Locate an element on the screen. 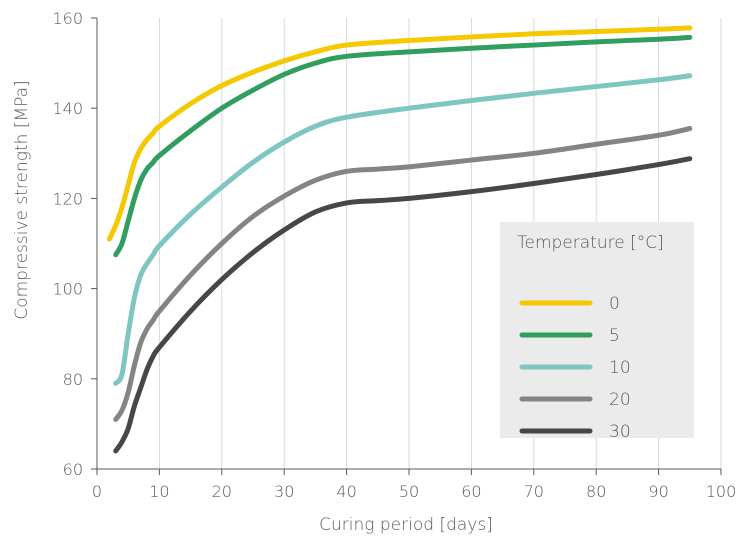  y-tick-label: 140 is located at coordinates (67, 108).